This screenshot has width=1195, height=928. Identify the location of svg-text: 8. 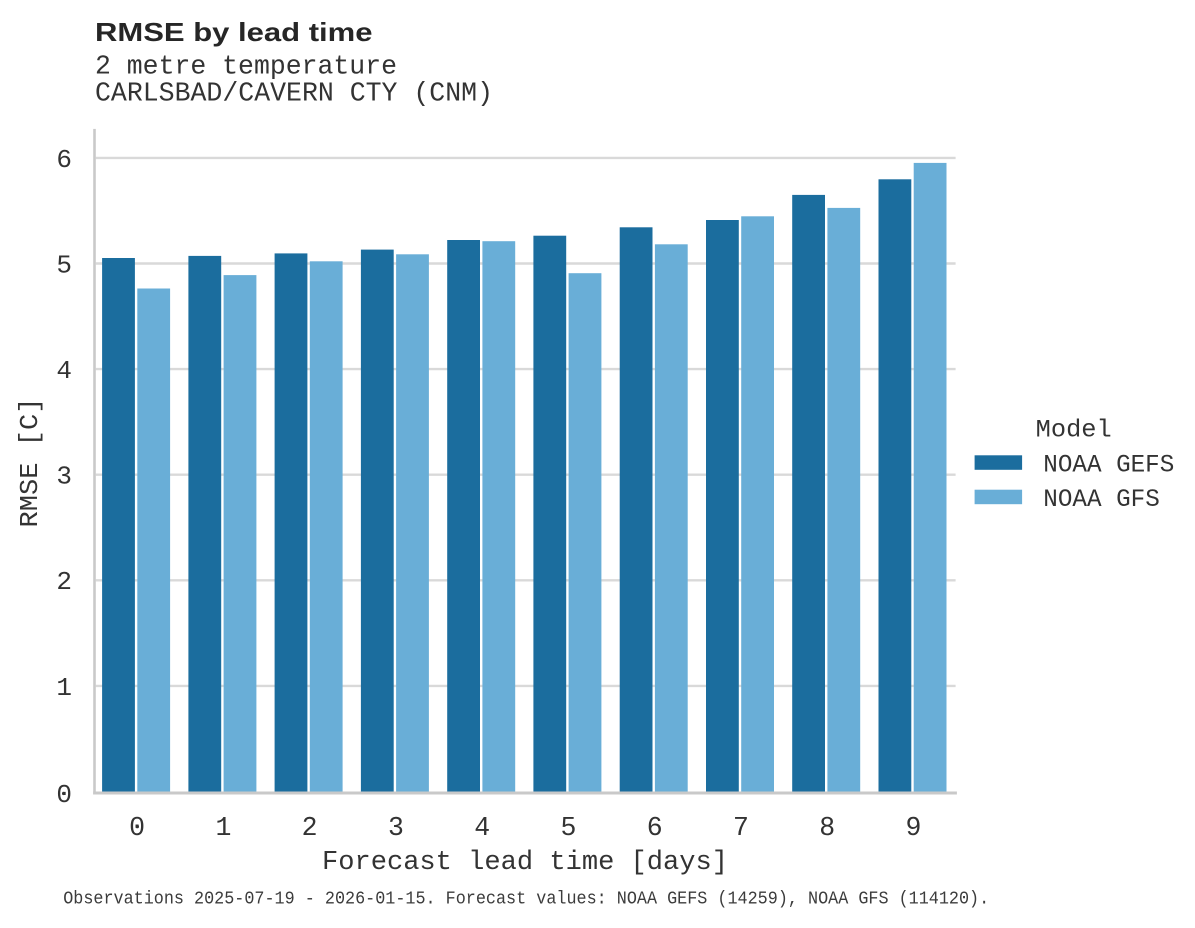
(827, 828).